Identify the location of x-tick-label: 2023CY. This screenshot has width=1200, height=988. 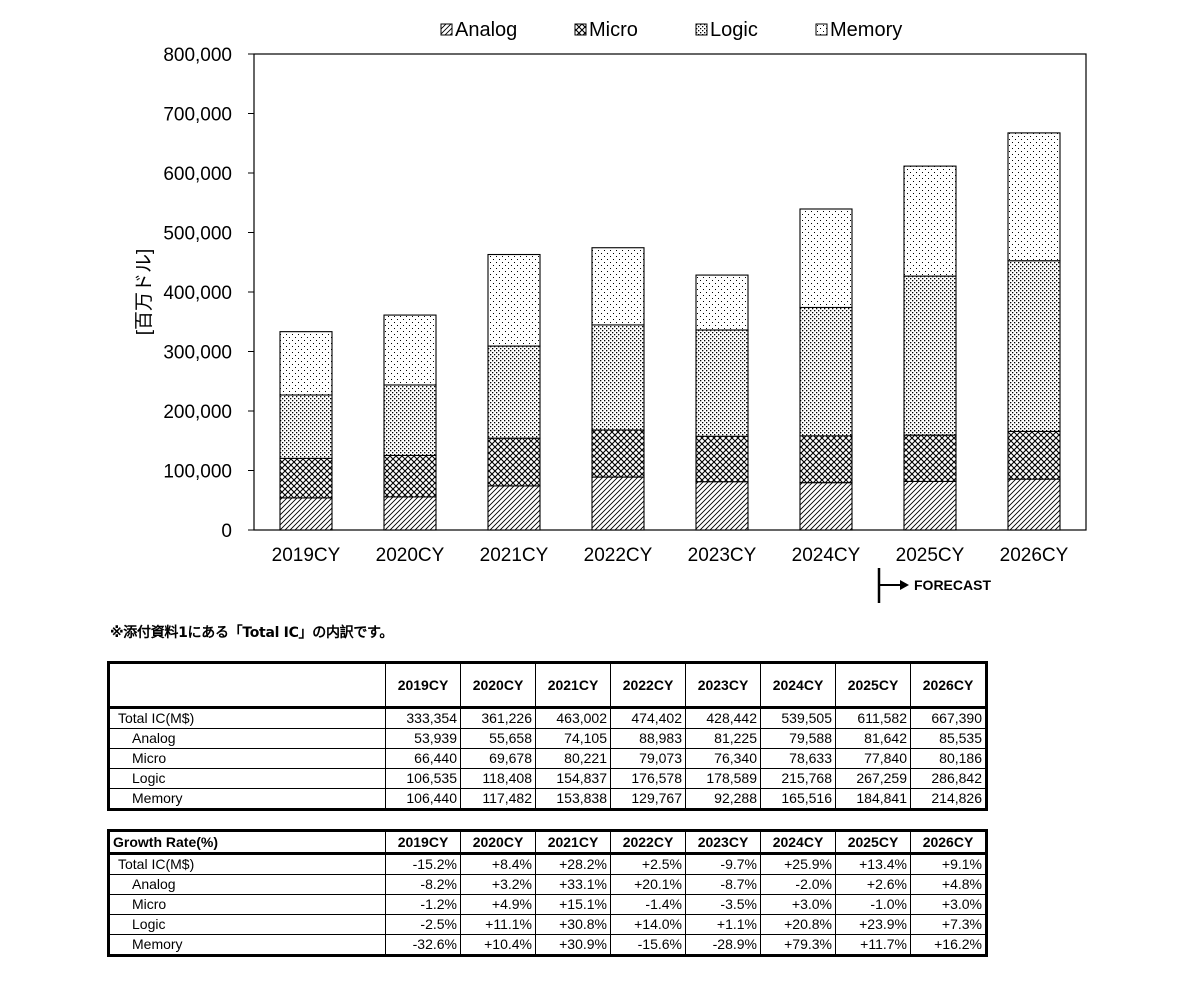
(722, 555).